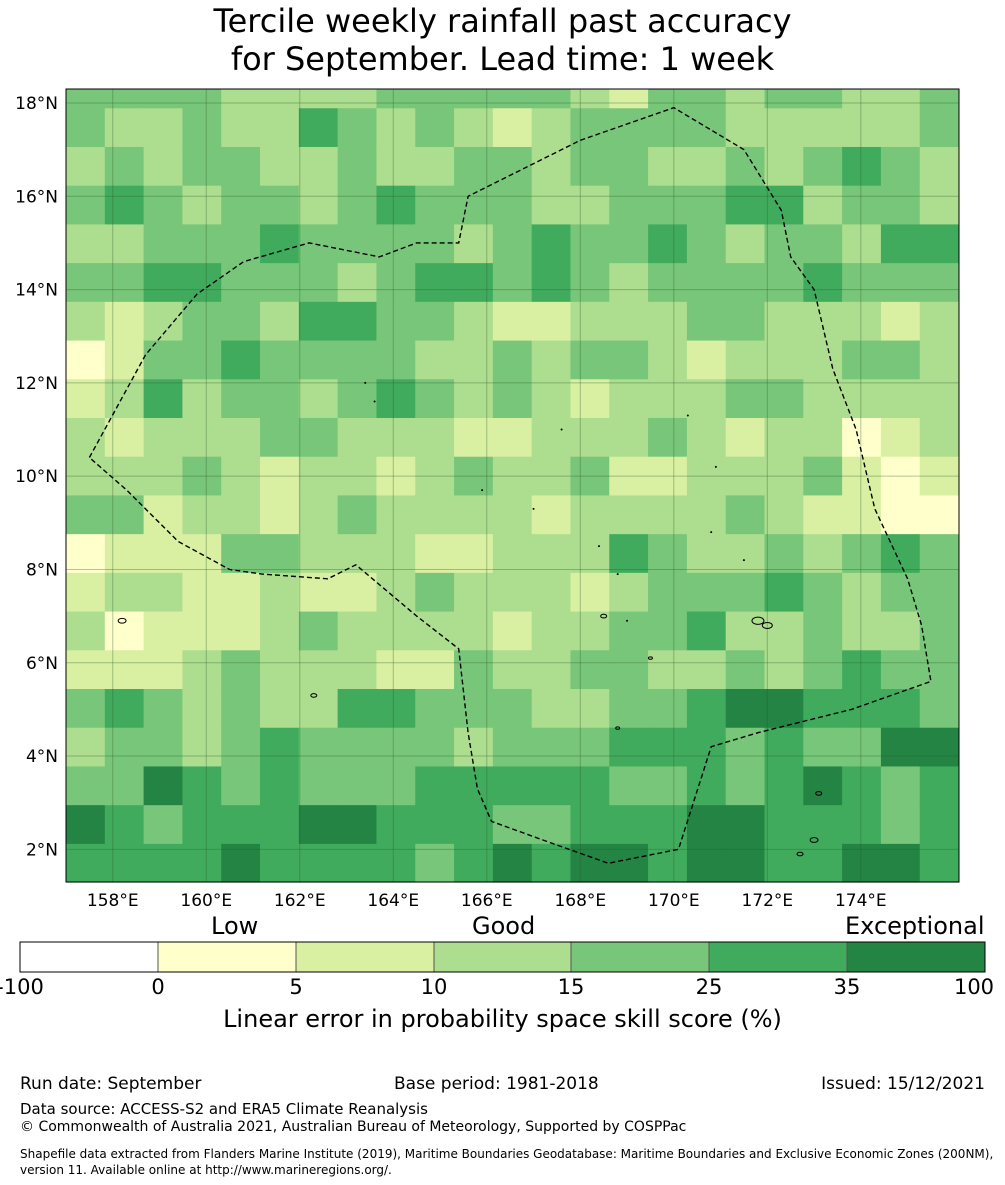 Image resolution: width=1005 pixels, height=1185 pixels. I want to click on colorbar-tick: 35, so click(847, 987).